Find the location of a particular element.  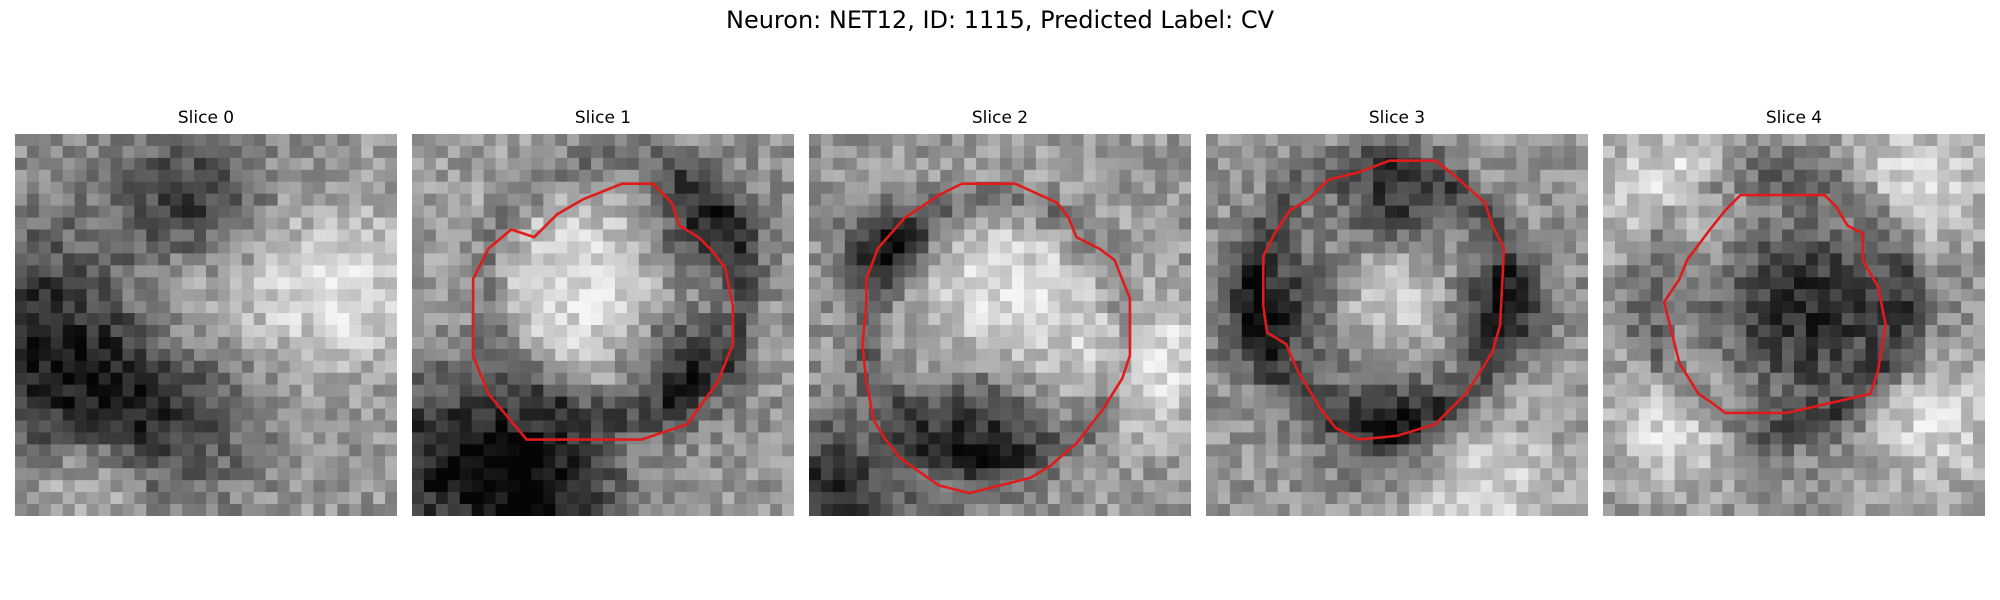

slice-panel-3: Slice 3 is located at coordinates (1397, 314).